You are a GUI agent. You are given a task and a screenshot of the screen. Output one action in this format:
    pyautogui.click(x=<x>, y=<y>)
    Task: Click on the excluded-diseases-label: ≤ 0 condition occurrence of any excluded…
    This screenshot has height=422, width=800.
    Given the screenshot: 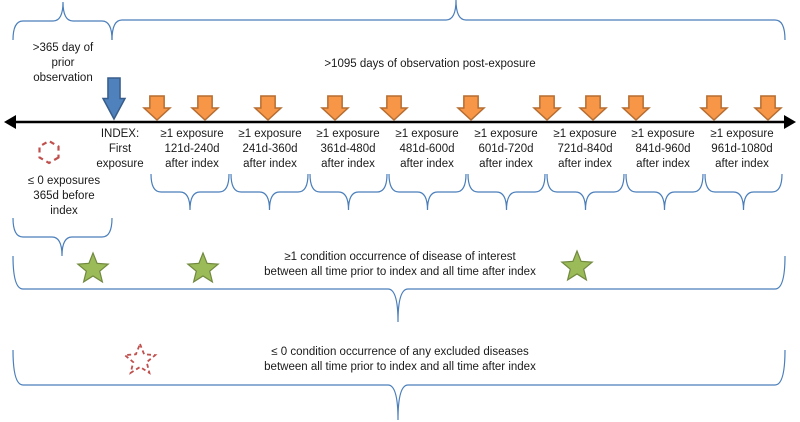 What is the action you would take?
    pyautogui.click(x=400, y=359)
    